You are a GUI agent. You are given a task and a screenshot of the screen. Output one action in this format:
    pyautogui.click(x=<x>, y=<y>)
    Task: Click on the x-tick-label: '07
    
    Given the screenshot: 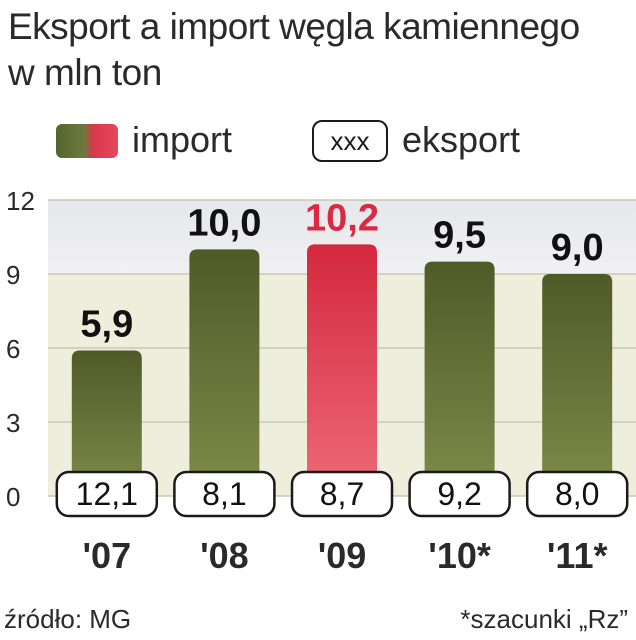 What is the action you would take?
    pyautogui.click(x=106, y=555)
    